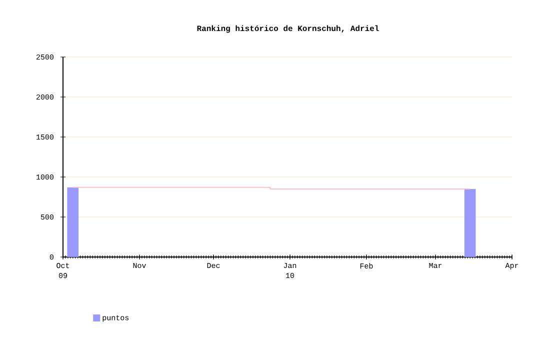  Describe the element at coordinates (288, 29) in the screenshot. I see `chart-title: Ranking histórico de Kornschuh, Adriel` at that location.